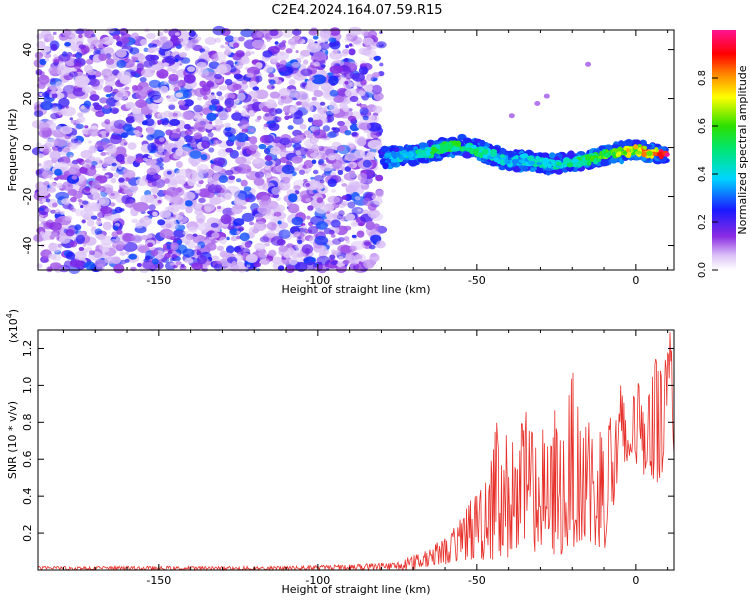 The width and height of the screenshot is (750, 600). What do you see at coordinates (158, 580) in the screenshot?
I see `x-tick-label: -150` at bounding box center [158, 580].